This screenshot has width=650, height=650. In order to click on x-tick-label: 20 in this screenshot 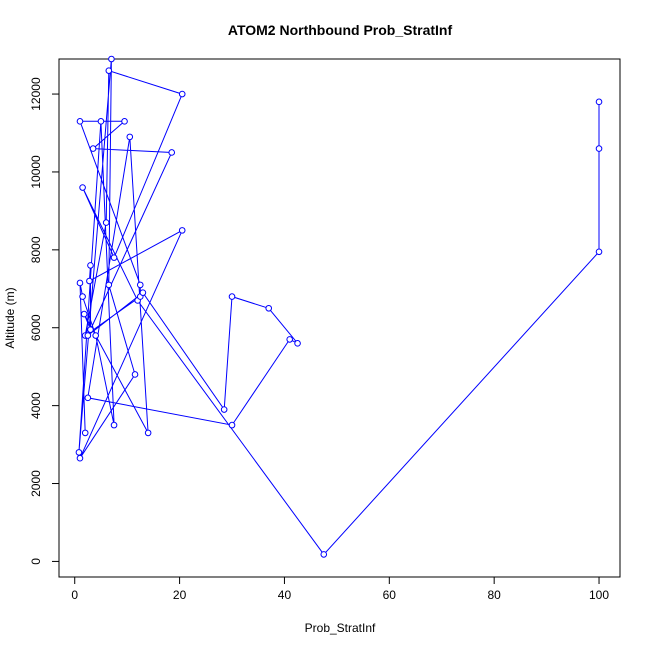, I will do `click(180, 595)`.